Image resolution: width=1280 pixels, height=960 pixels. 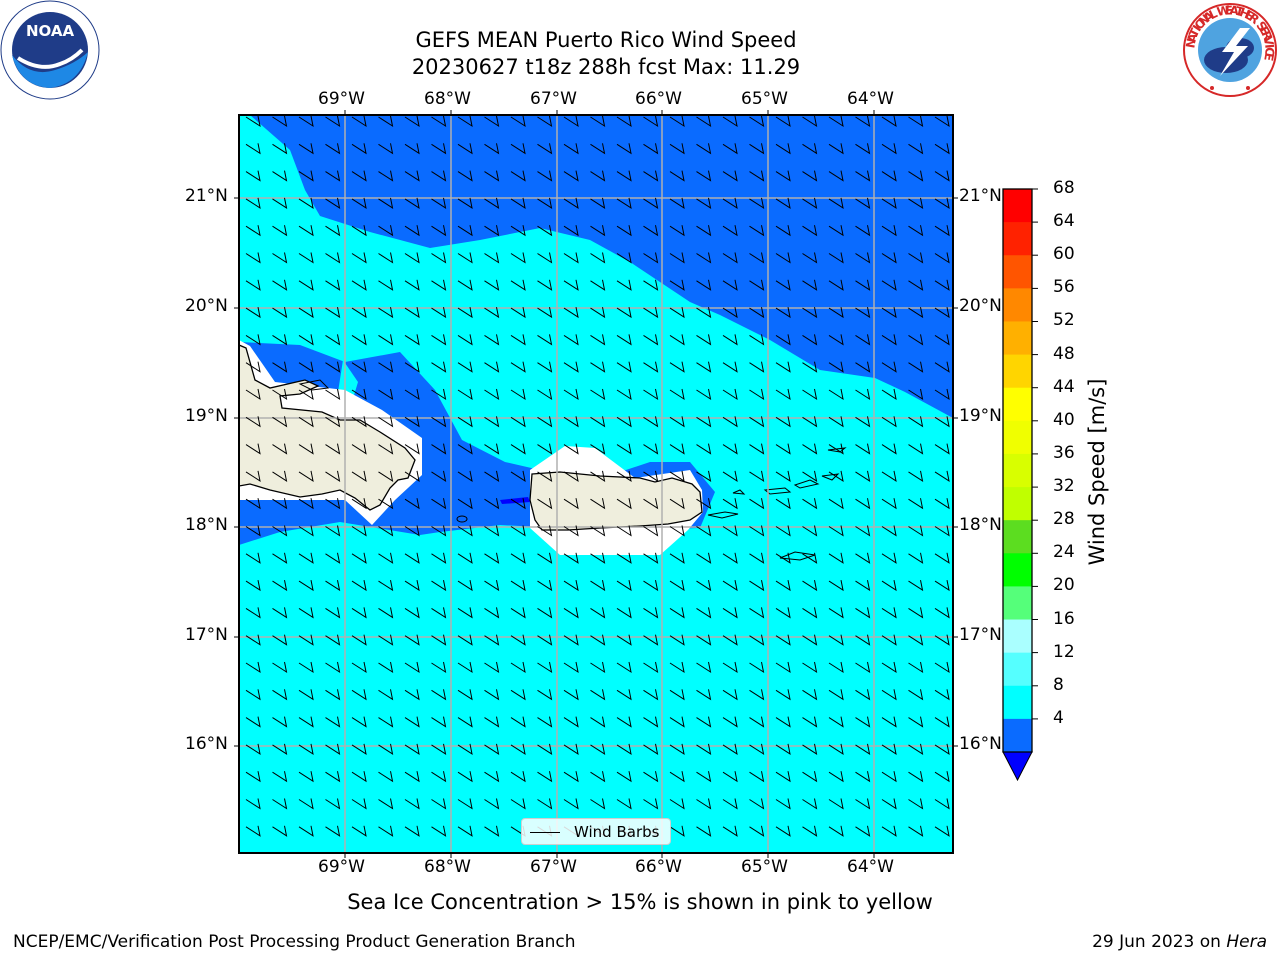 What do you see at coordinates (764, 867) in the screenshot?
I see `lon-label-bottom: 65°W` at bounding box center [764, 867].